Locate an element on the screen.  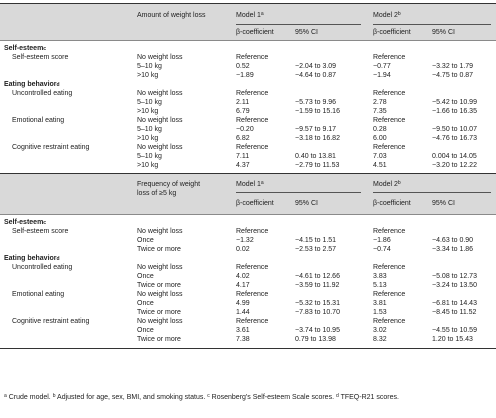
subgroup-label: Cognitive restraint eating is located at coordinates (51, 147).